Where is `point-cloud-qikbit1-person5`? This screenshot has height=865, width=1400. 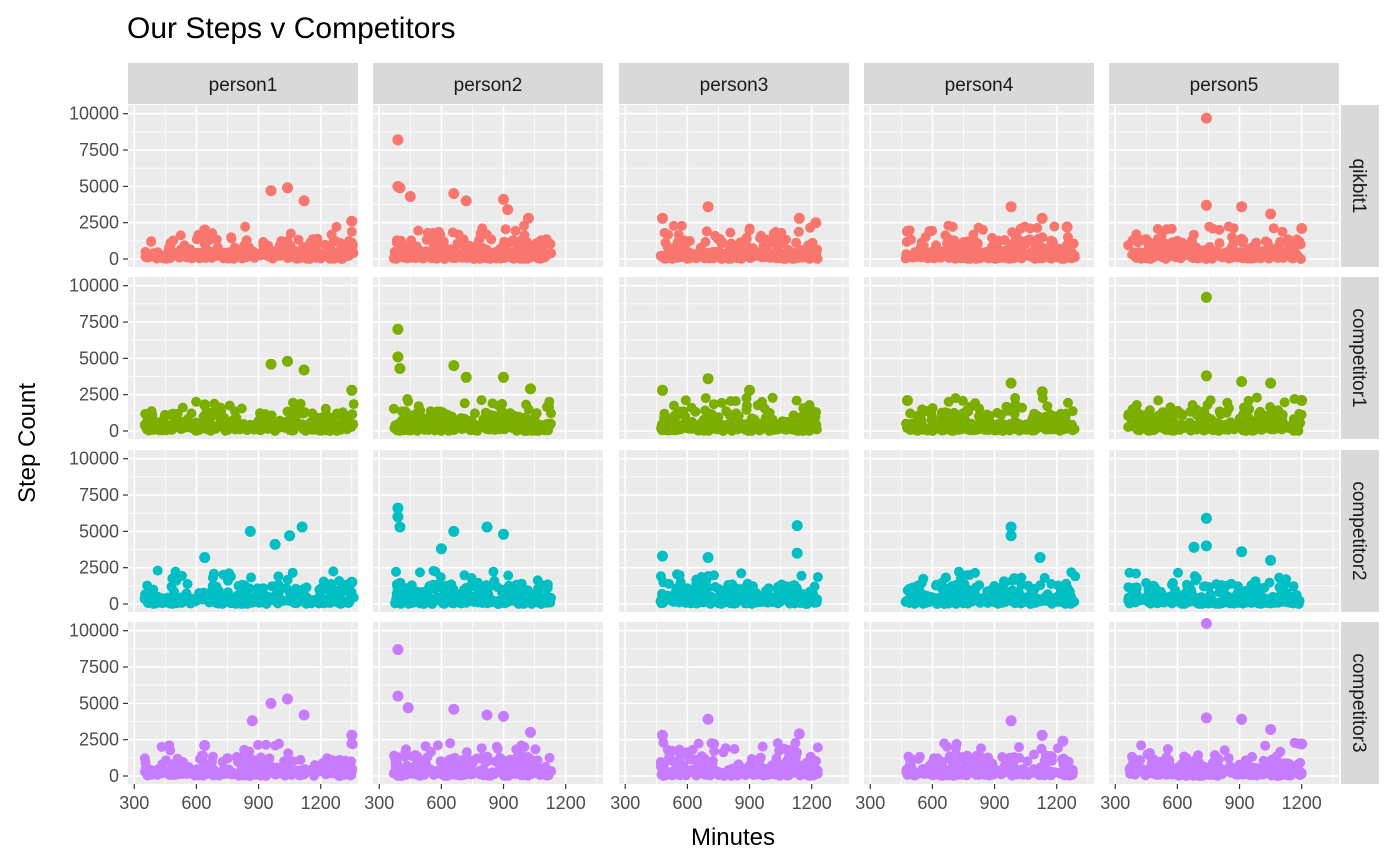 point-cloud-qikbit1-person5 is located at coordinates (1214, 242).